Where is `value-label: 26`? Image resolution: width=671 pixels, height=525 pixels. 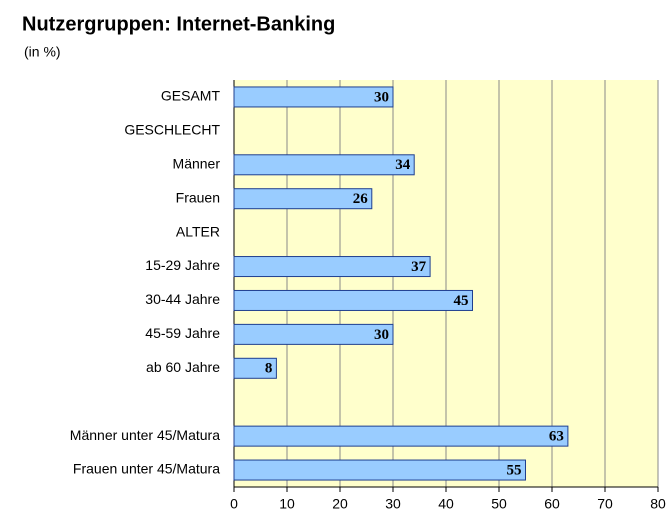
value-label: 26 is located at coordinates (361, 199).